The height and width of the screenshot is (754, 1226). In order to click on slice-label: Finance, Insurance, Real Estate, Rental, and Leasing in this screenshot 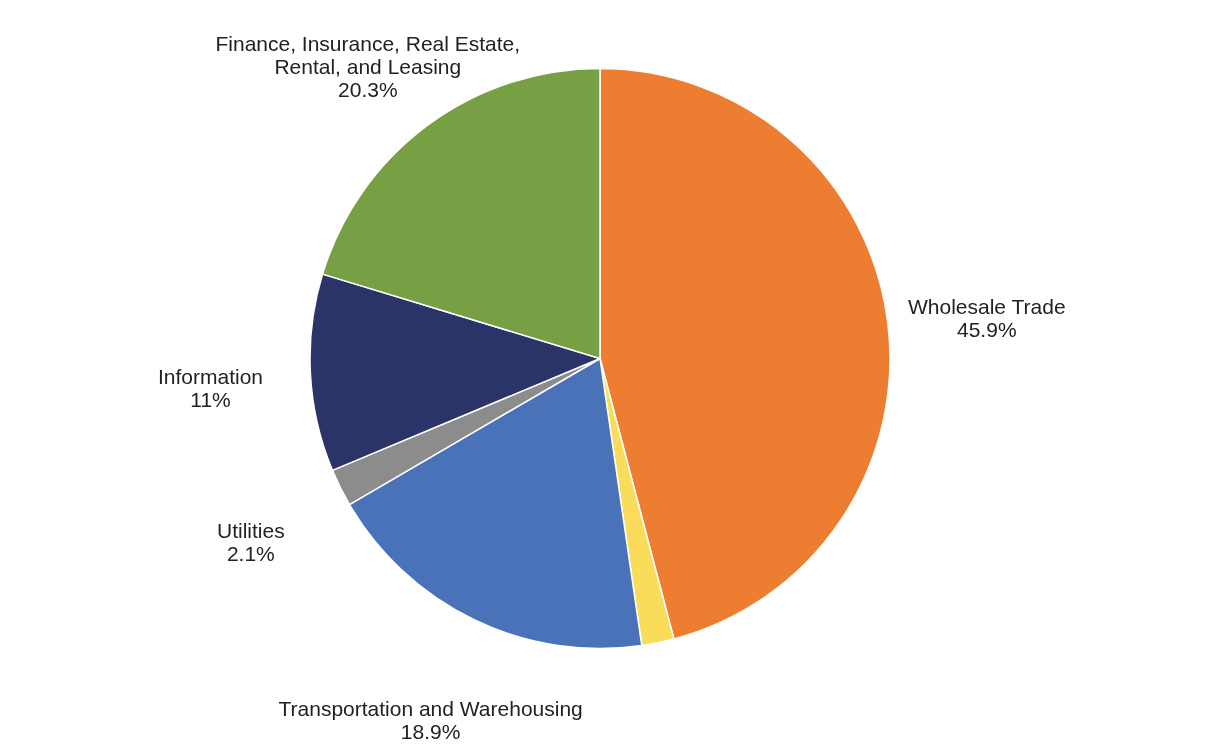, I will do `click(368, 55)`.